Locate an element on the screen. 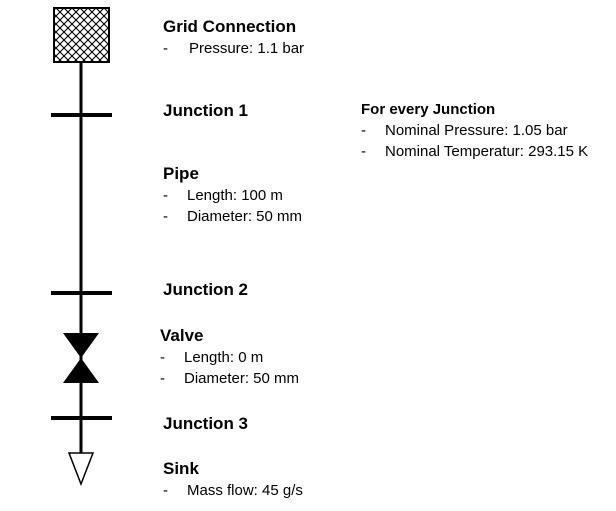 The height and width of the screenshot is (511, 616). junction-2-label: Junction 2 is located at coordinates (206, 289).